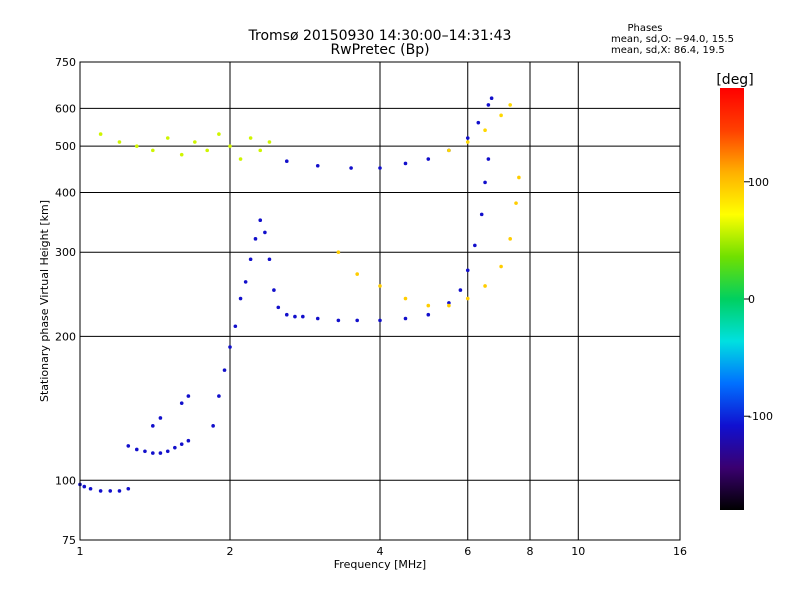  I want to click on legend-title: Phases, so click(644, 28).